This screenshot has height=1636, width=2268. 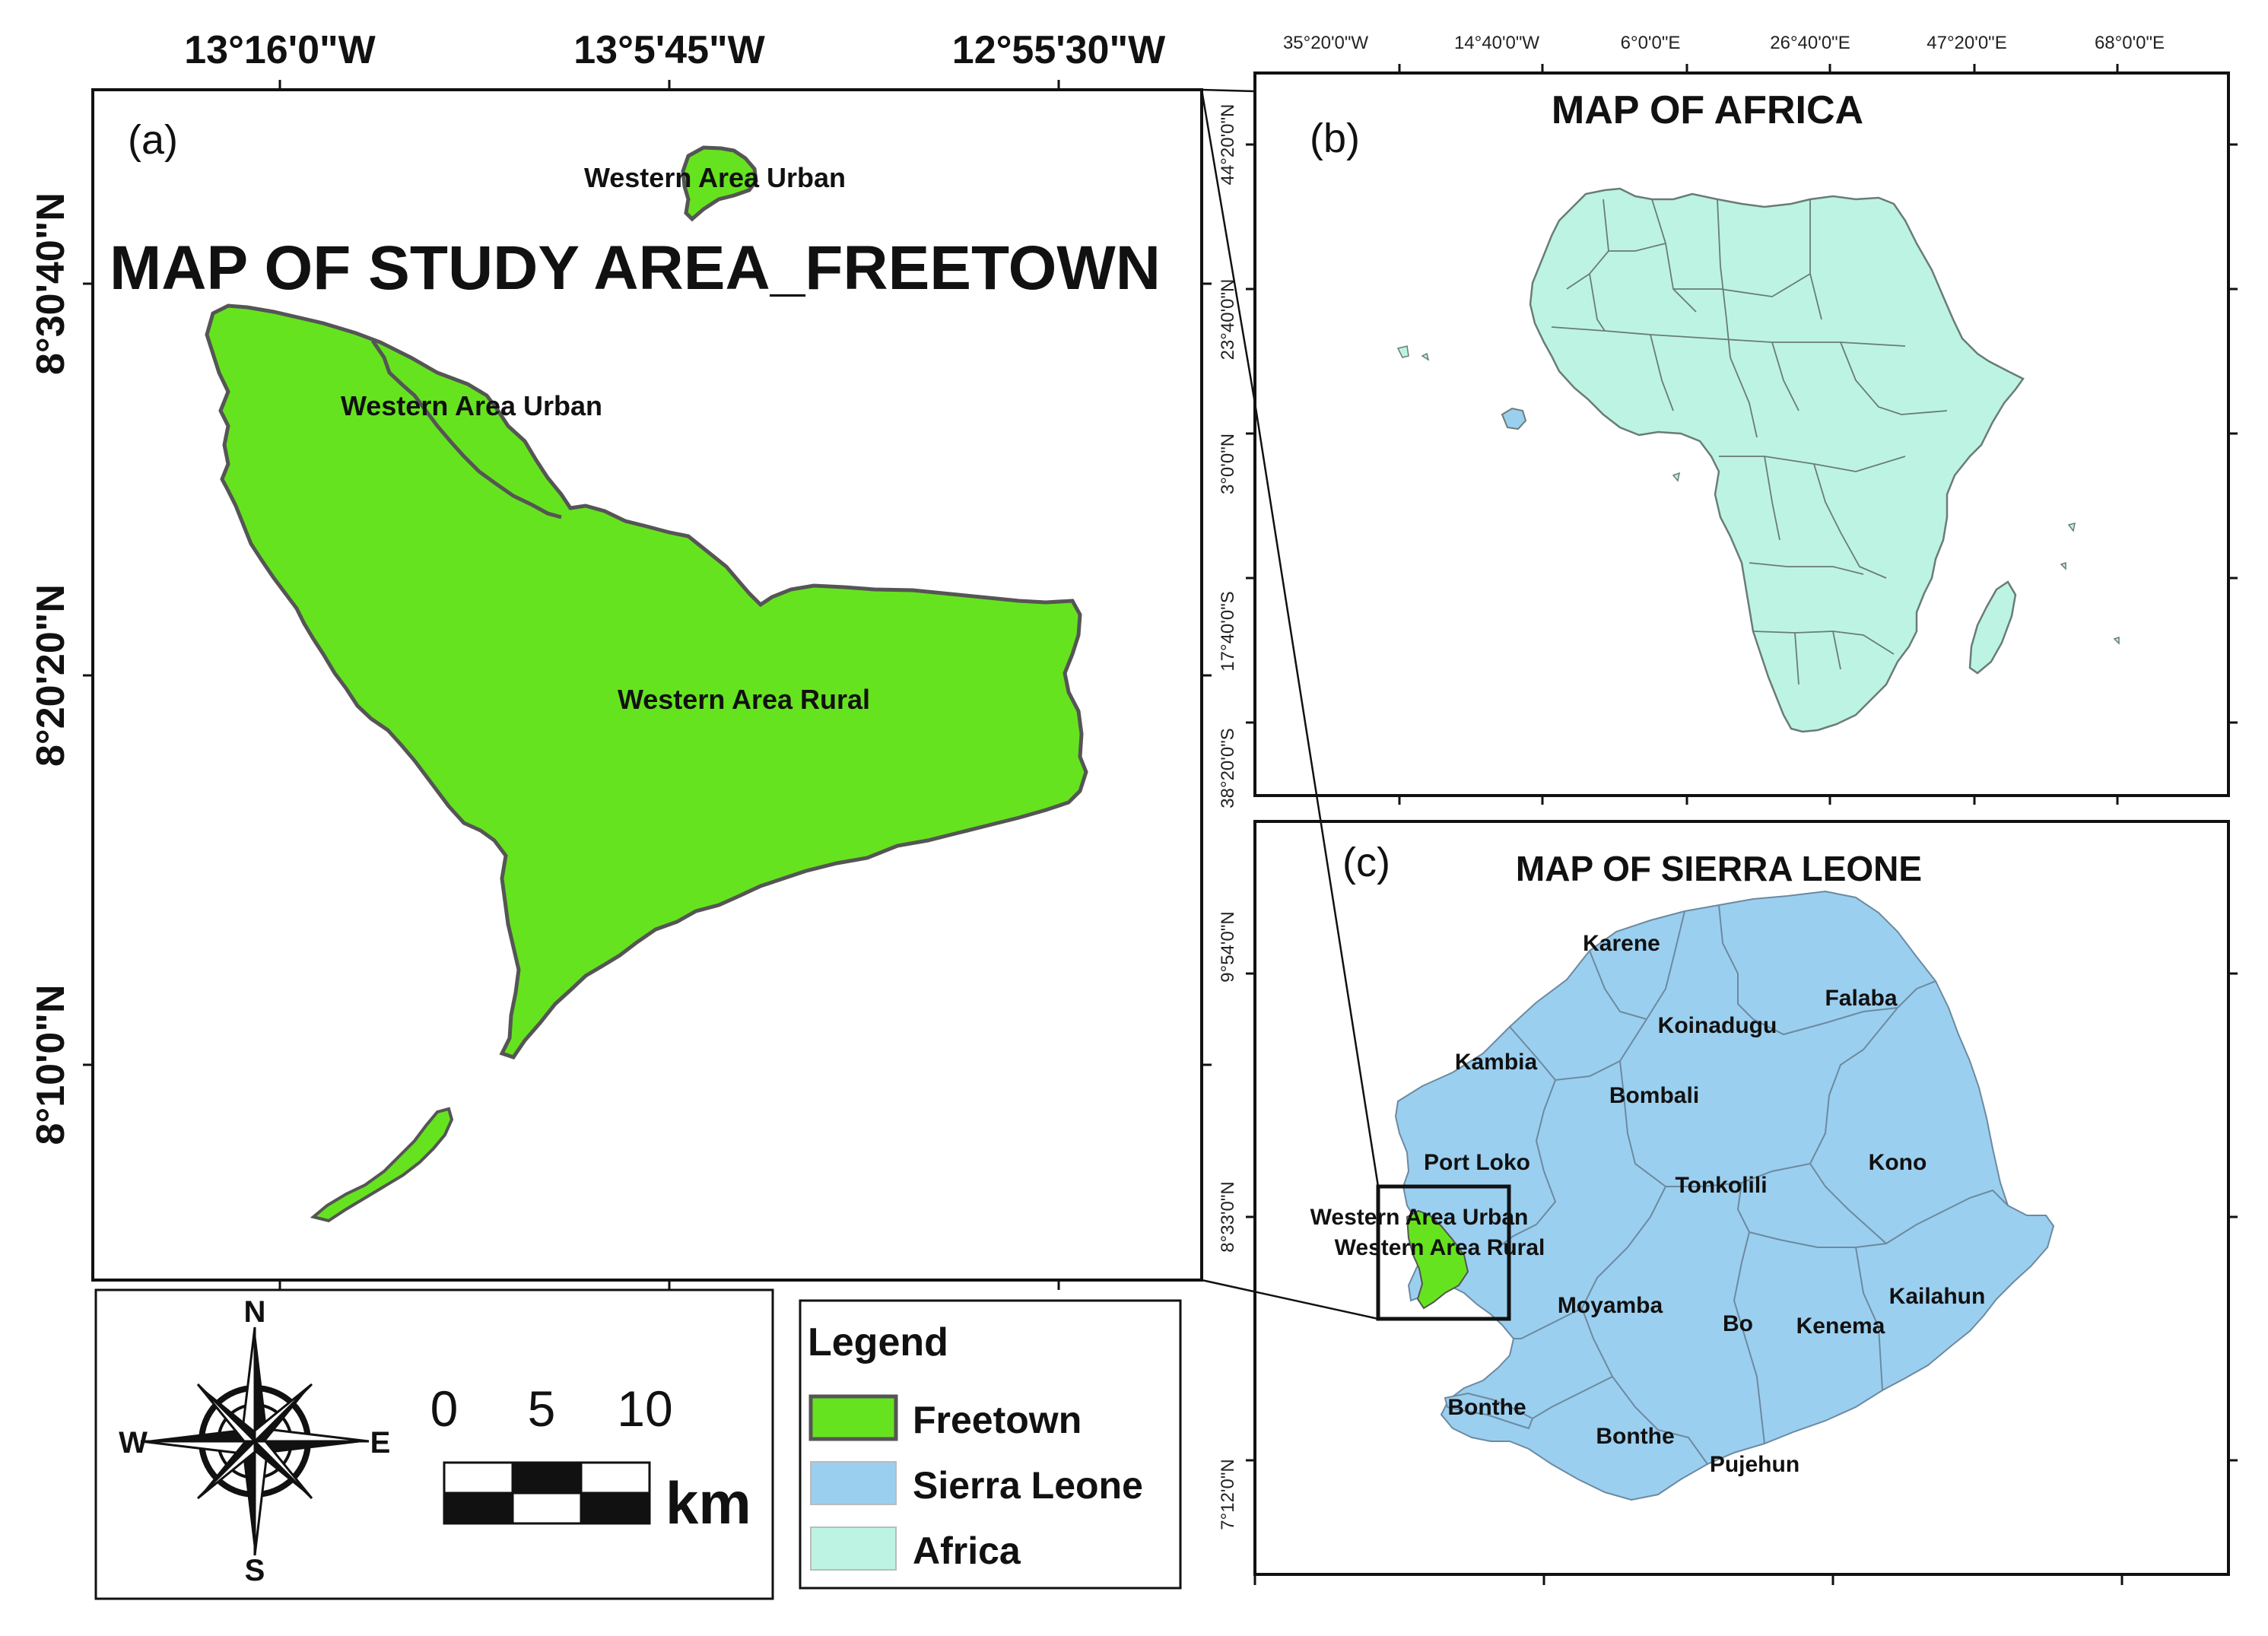 I want to click on label-island-urban: Western Area Urban, so click(x=715, y=177).